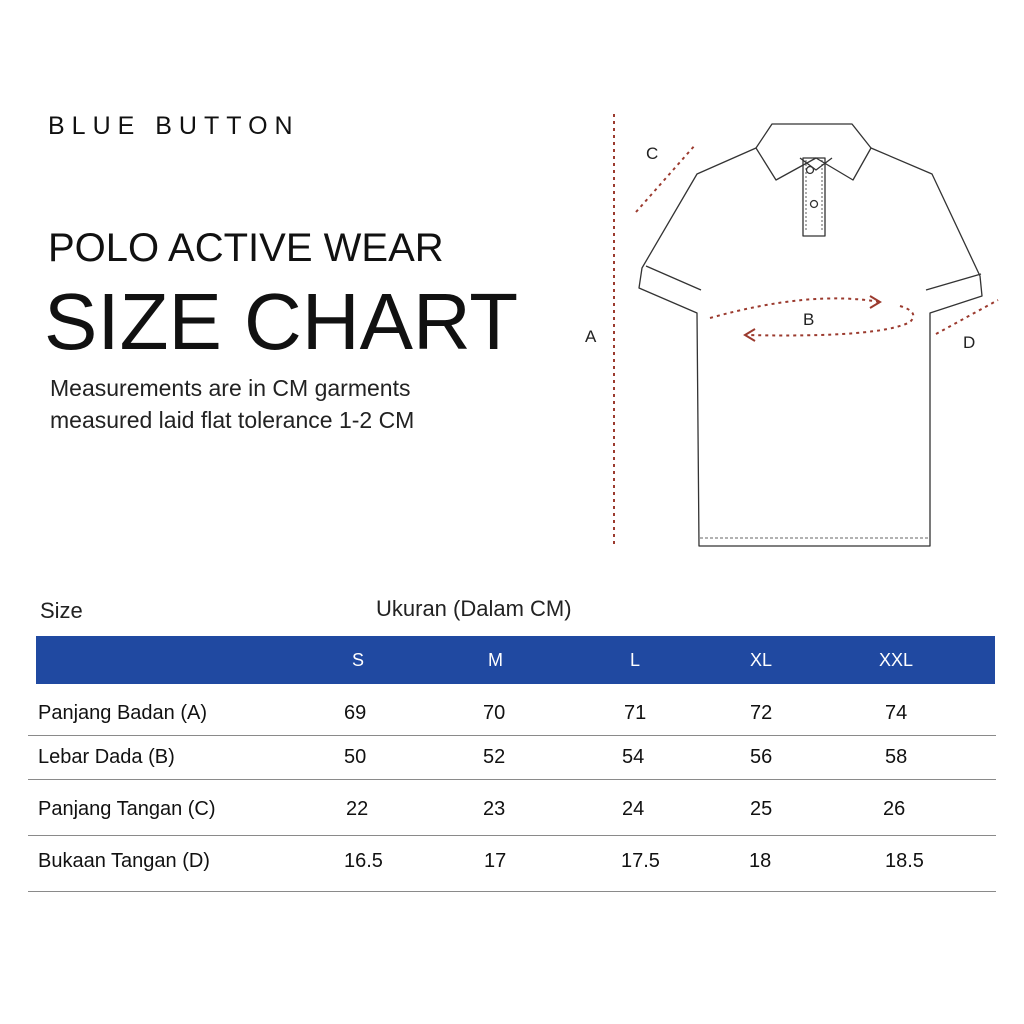  I want to click on placket, so click(814, 197).